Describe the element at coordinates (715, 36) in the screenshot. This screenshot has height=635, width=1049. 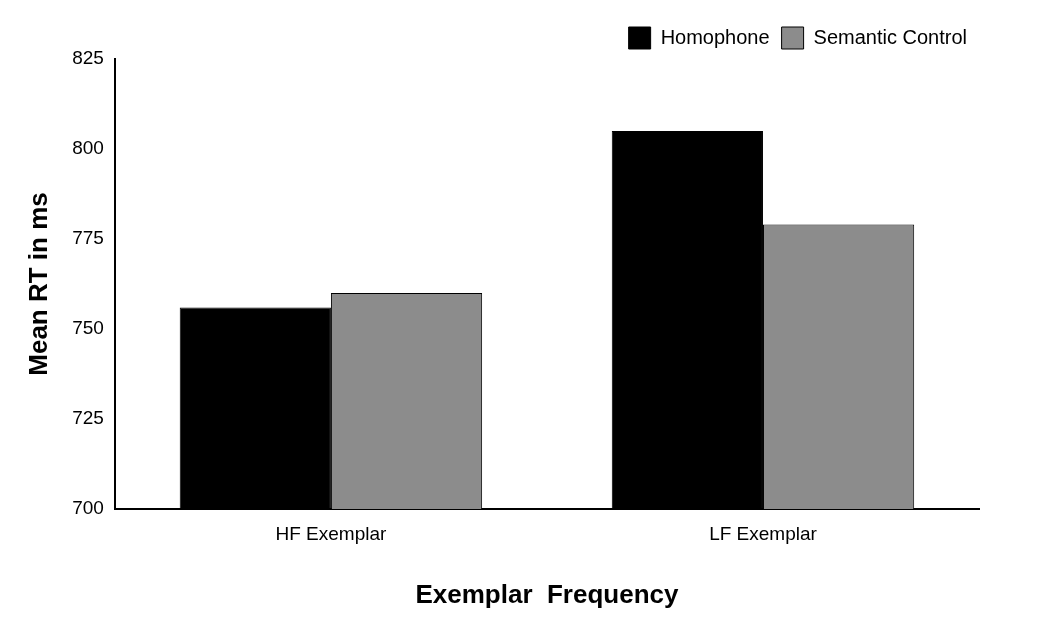
I see `legend-label: Homophone` at that location.